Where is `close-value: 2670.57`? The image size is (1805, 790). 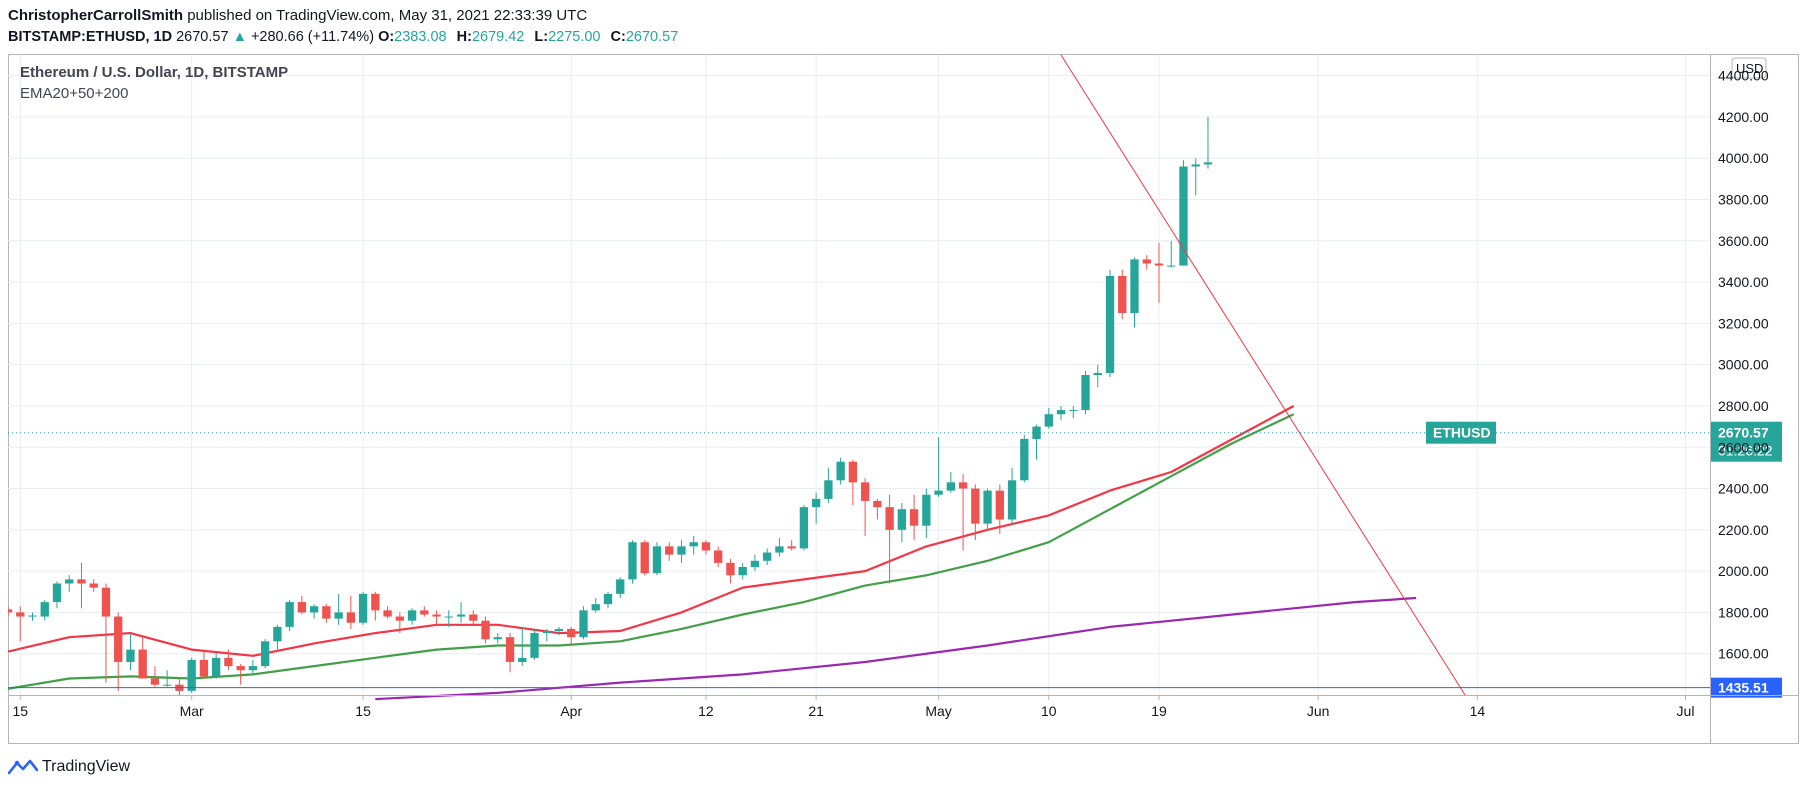 close-value: 2670.57 is located at coordinates (652, 37).